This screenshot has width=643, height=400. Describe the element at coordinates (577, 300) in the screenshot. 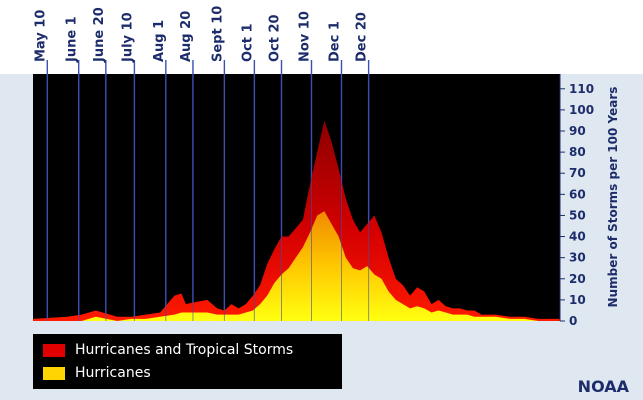

I see `y-tick-label-1: 10` at that location.